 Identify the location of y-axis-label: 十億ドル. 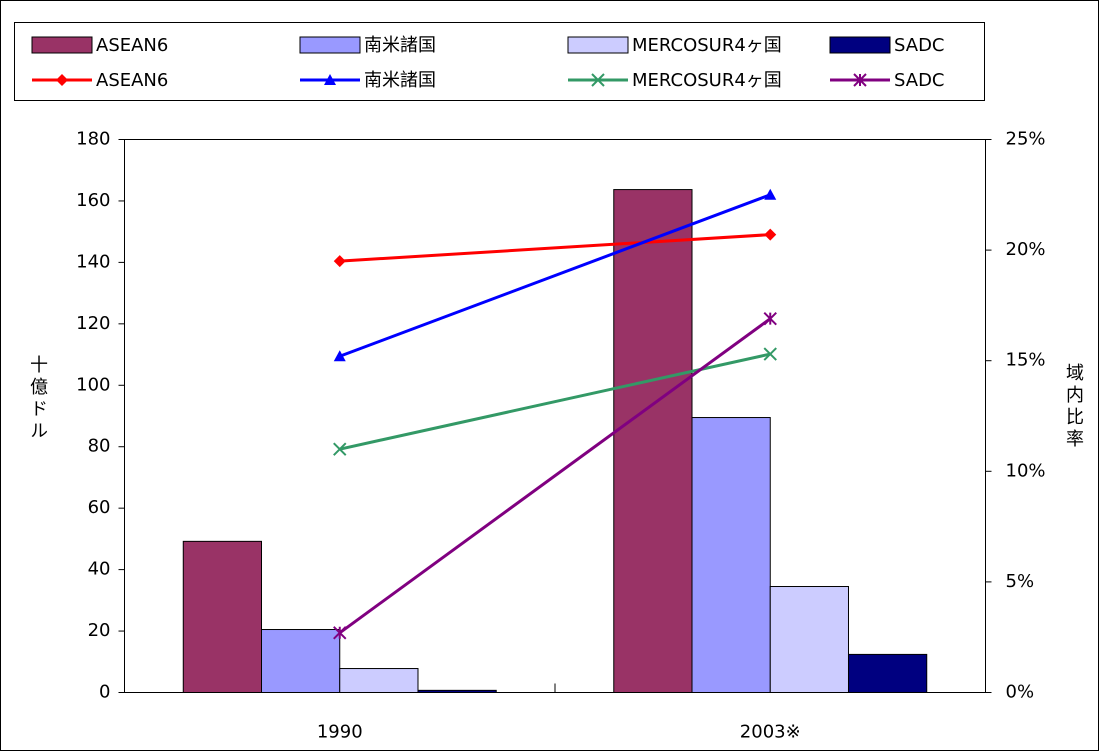
(37, 399).